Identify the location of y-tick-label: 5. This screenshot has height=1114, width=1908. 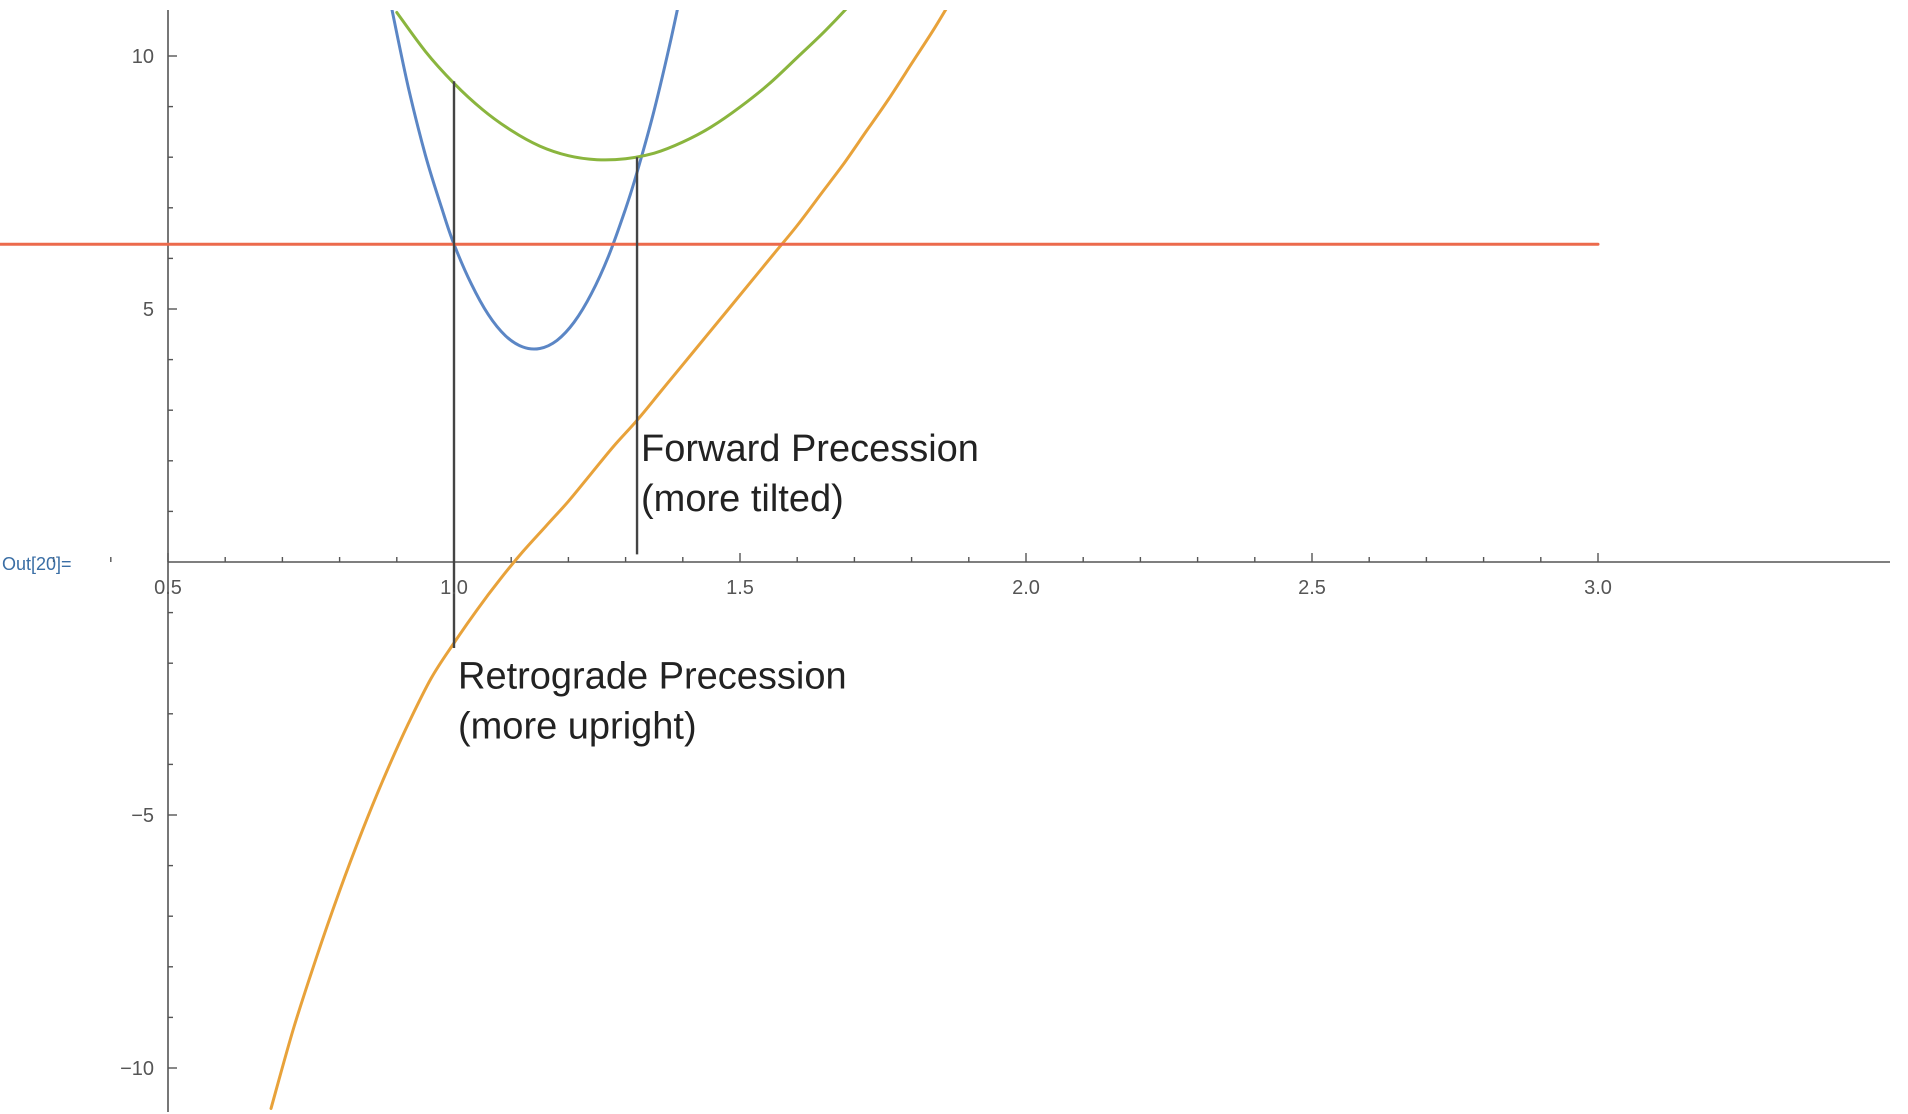
(148, 310).